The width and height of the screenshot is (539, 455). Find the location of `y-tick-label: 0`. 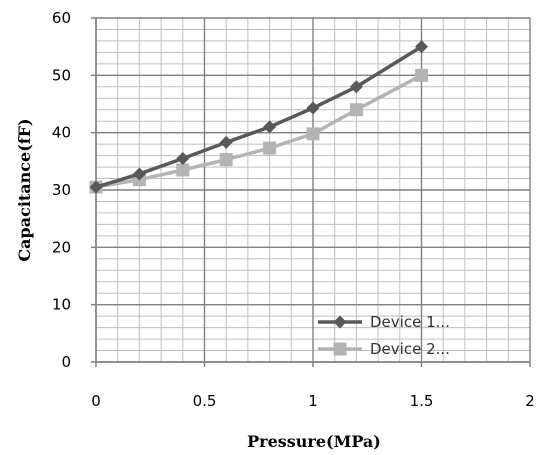

y-tick-label: 0 is located at coordinates (66, 362).